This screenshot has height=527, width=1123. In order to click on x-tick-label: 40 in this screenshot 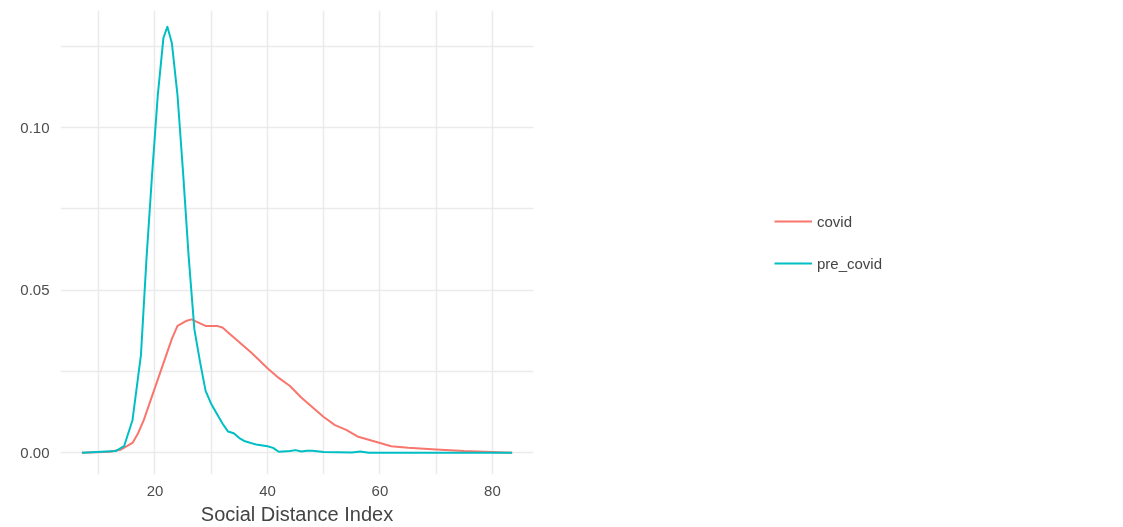, I will do `click(267, 490)`.